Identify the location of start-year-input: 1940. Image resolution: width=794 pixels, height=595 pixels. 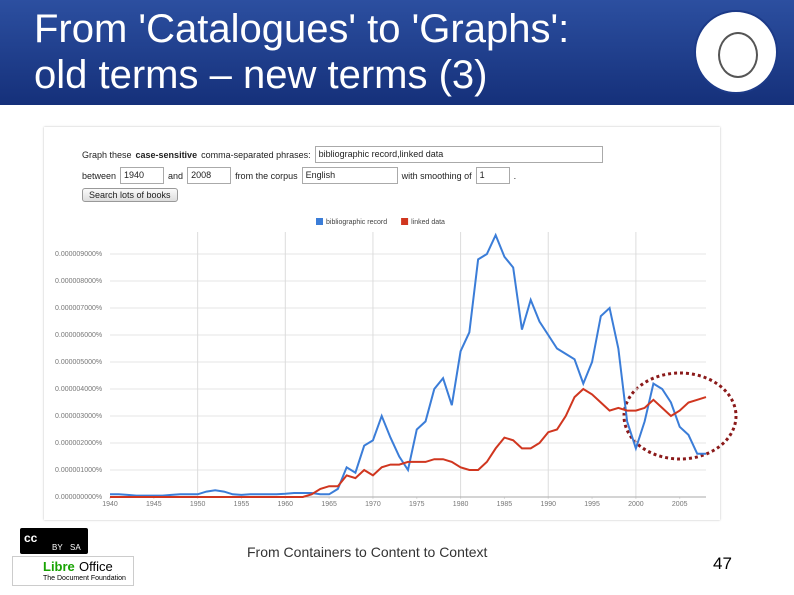
(142, 175).